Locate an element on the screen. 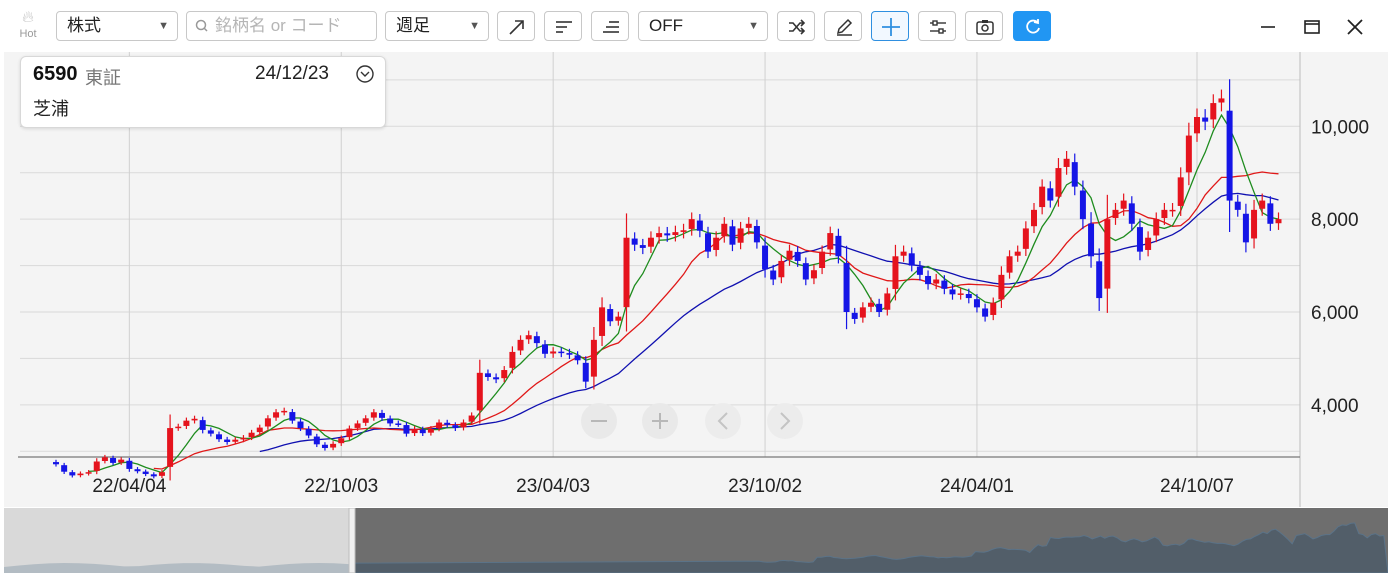  hot-button: 🔥︎ Hot is located at coordinates (28, 27).